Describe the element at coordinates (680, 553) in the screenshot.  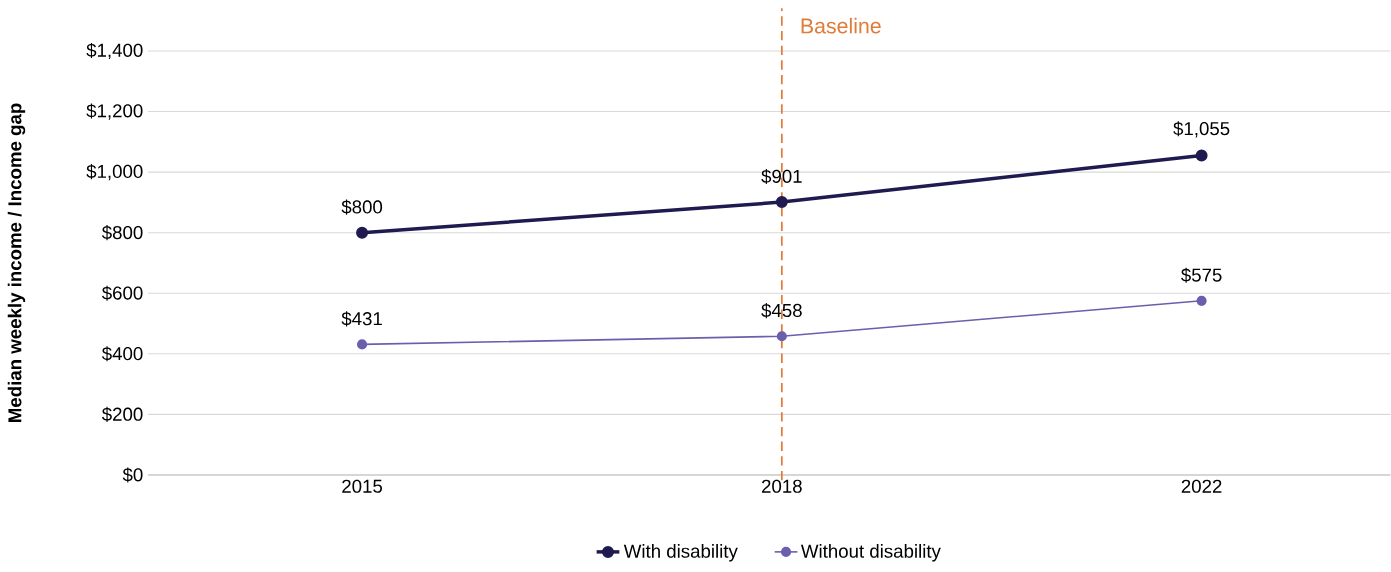
I see `legend-label: With disability` at that location.